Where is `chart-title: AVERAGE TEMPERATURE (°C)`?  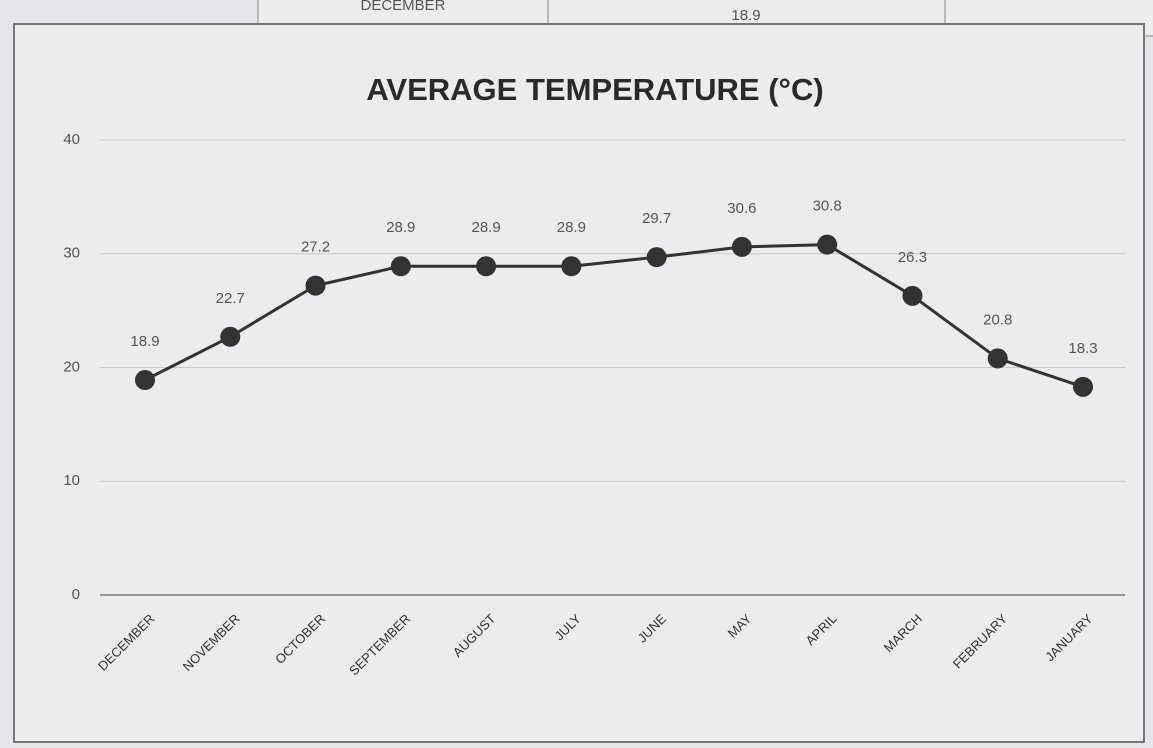
chart-title: AVERAGE TEMPERATURE (°C) is located at coordinates (594, 89).